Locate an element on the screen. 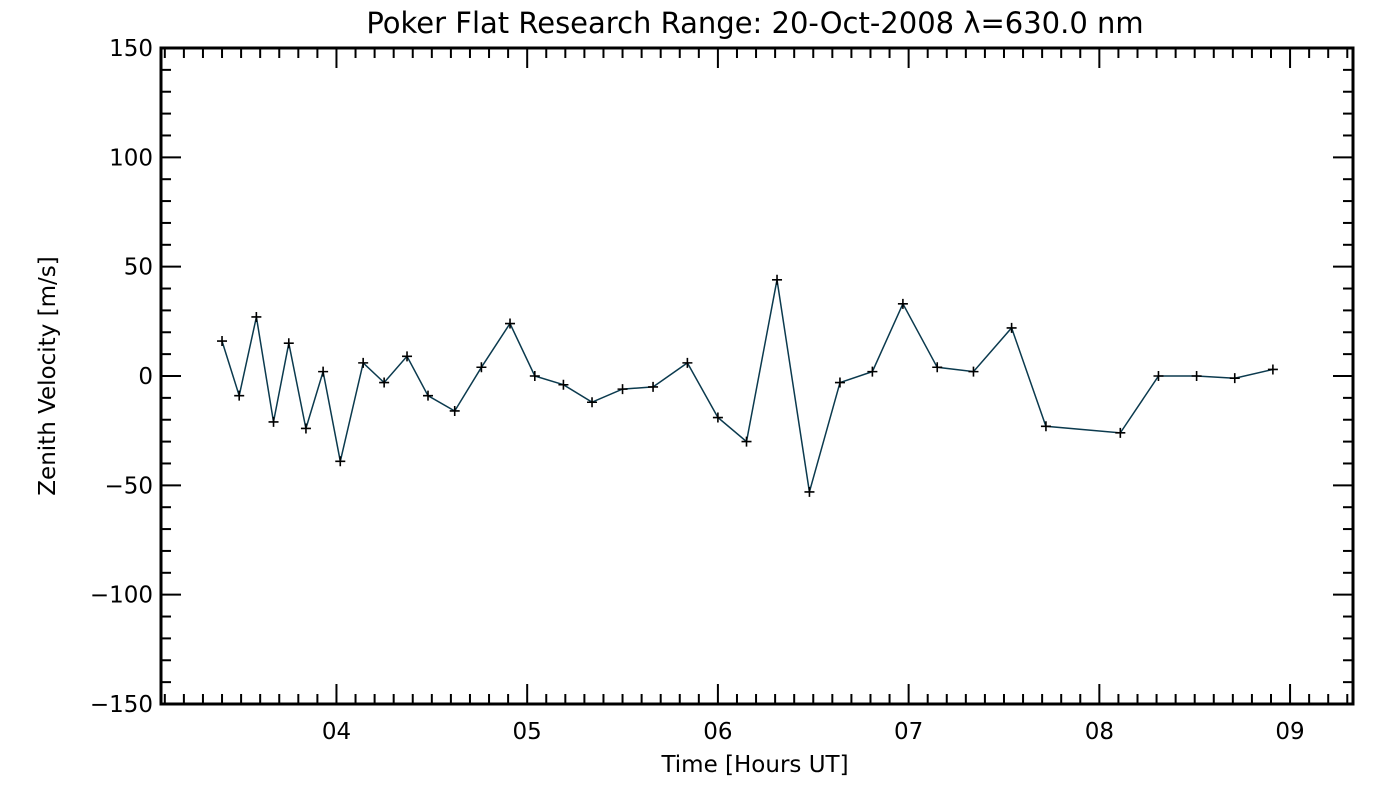 The height and width of the screenshot is (804, 1400). y-axis-label: Zenith Velocity [m/s] is located at coordinates (48, 375).